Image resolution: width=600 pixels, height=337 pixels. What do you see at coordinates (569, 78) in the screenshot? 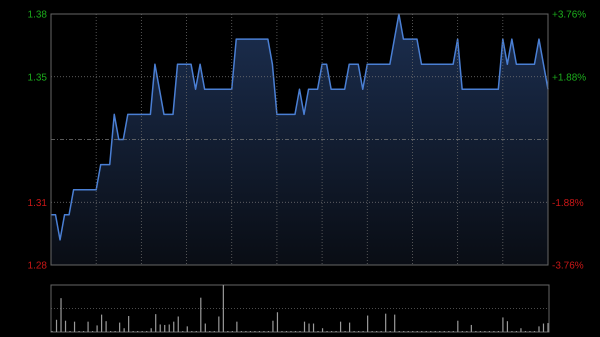
I see `y2-tick-label: +1.88%` at bounding box center [569, 78].